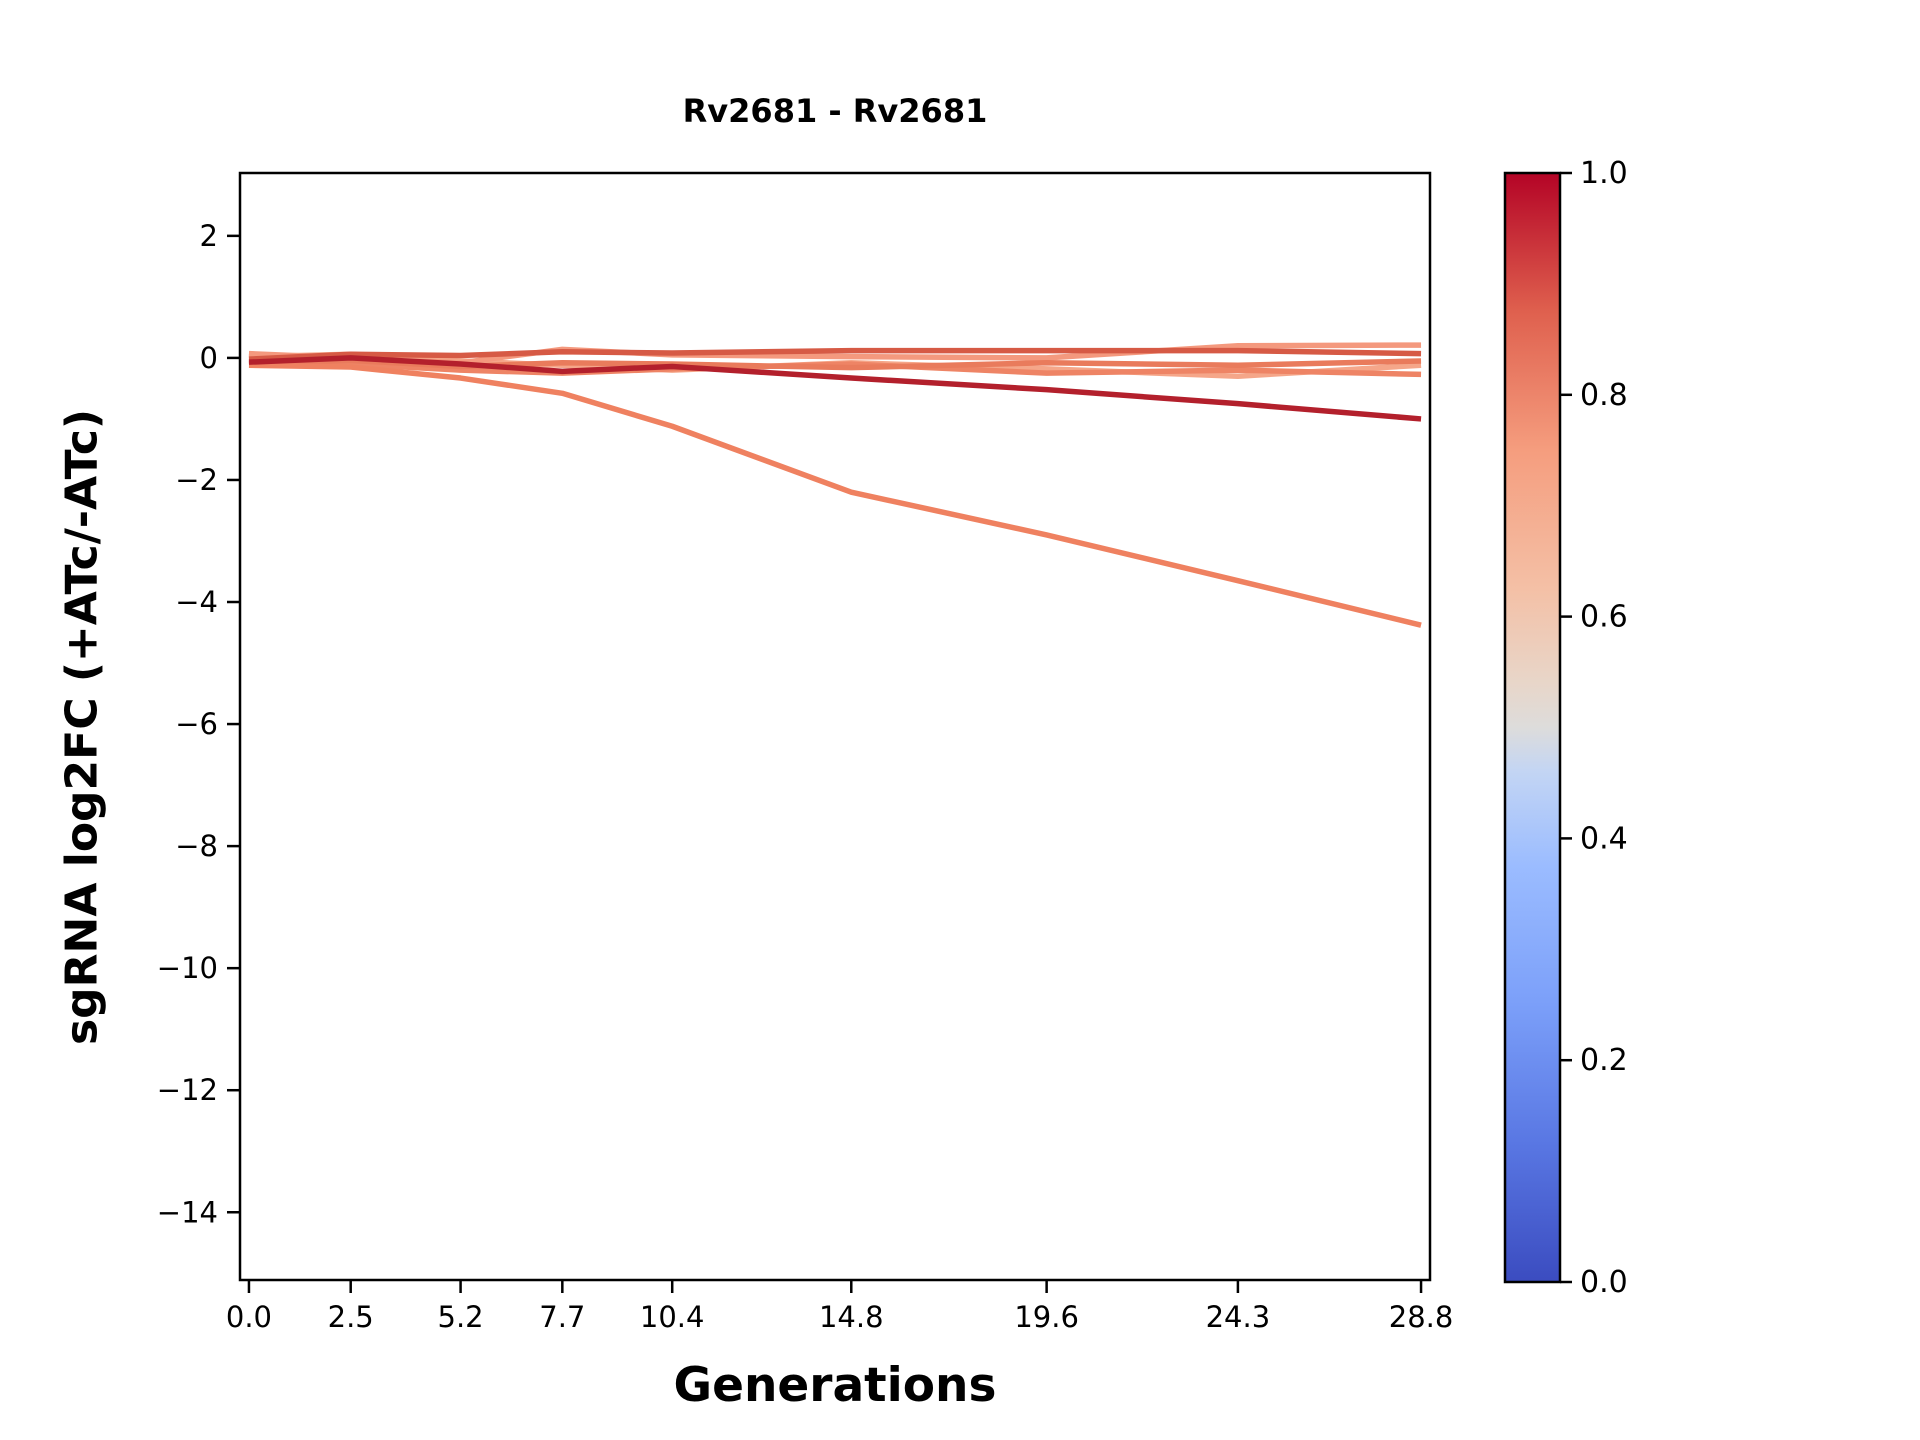 The image size is (1920, 1440). What do you see at coordinates (196, 602) in the screenshot?
I see `y-tick-label: −4` at bounding box center [196, 602].